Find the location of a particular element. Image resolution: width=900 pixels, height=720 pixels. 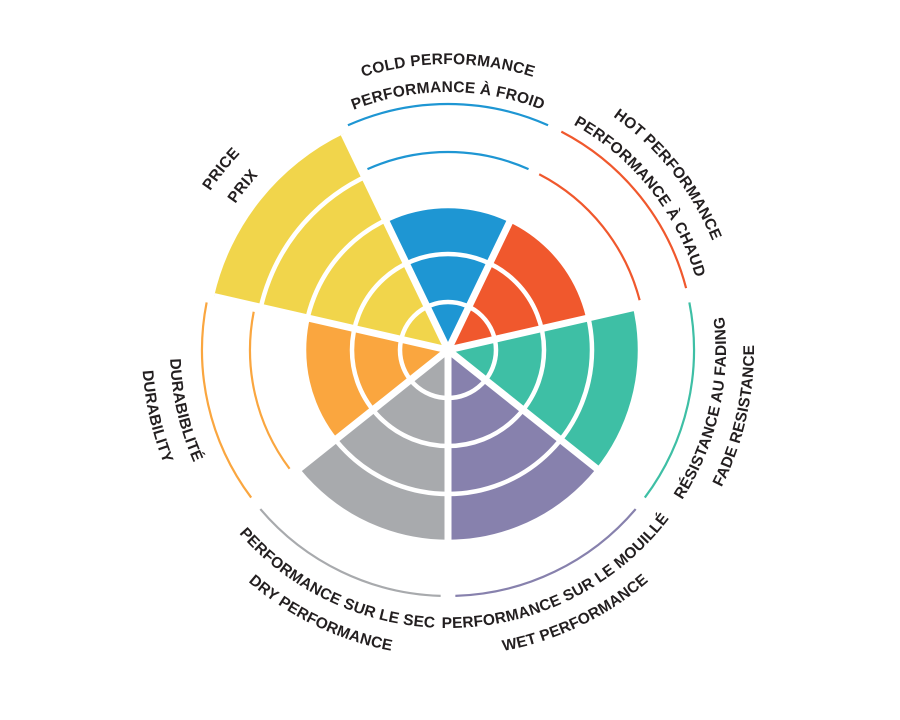

dry-performance-wedge is located at coordinates (372, 446).